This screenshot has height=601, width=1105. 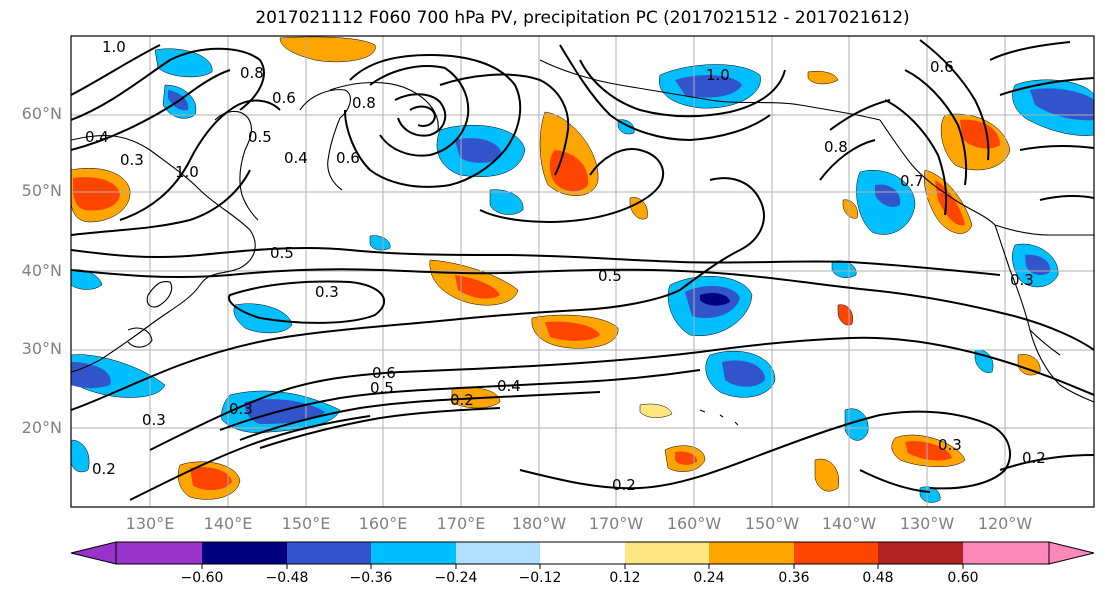 What do you see at coordinates (383, 523) in the screenshot?
I see `lon-label-160e: 160°E` at bounding box center [383, 523].